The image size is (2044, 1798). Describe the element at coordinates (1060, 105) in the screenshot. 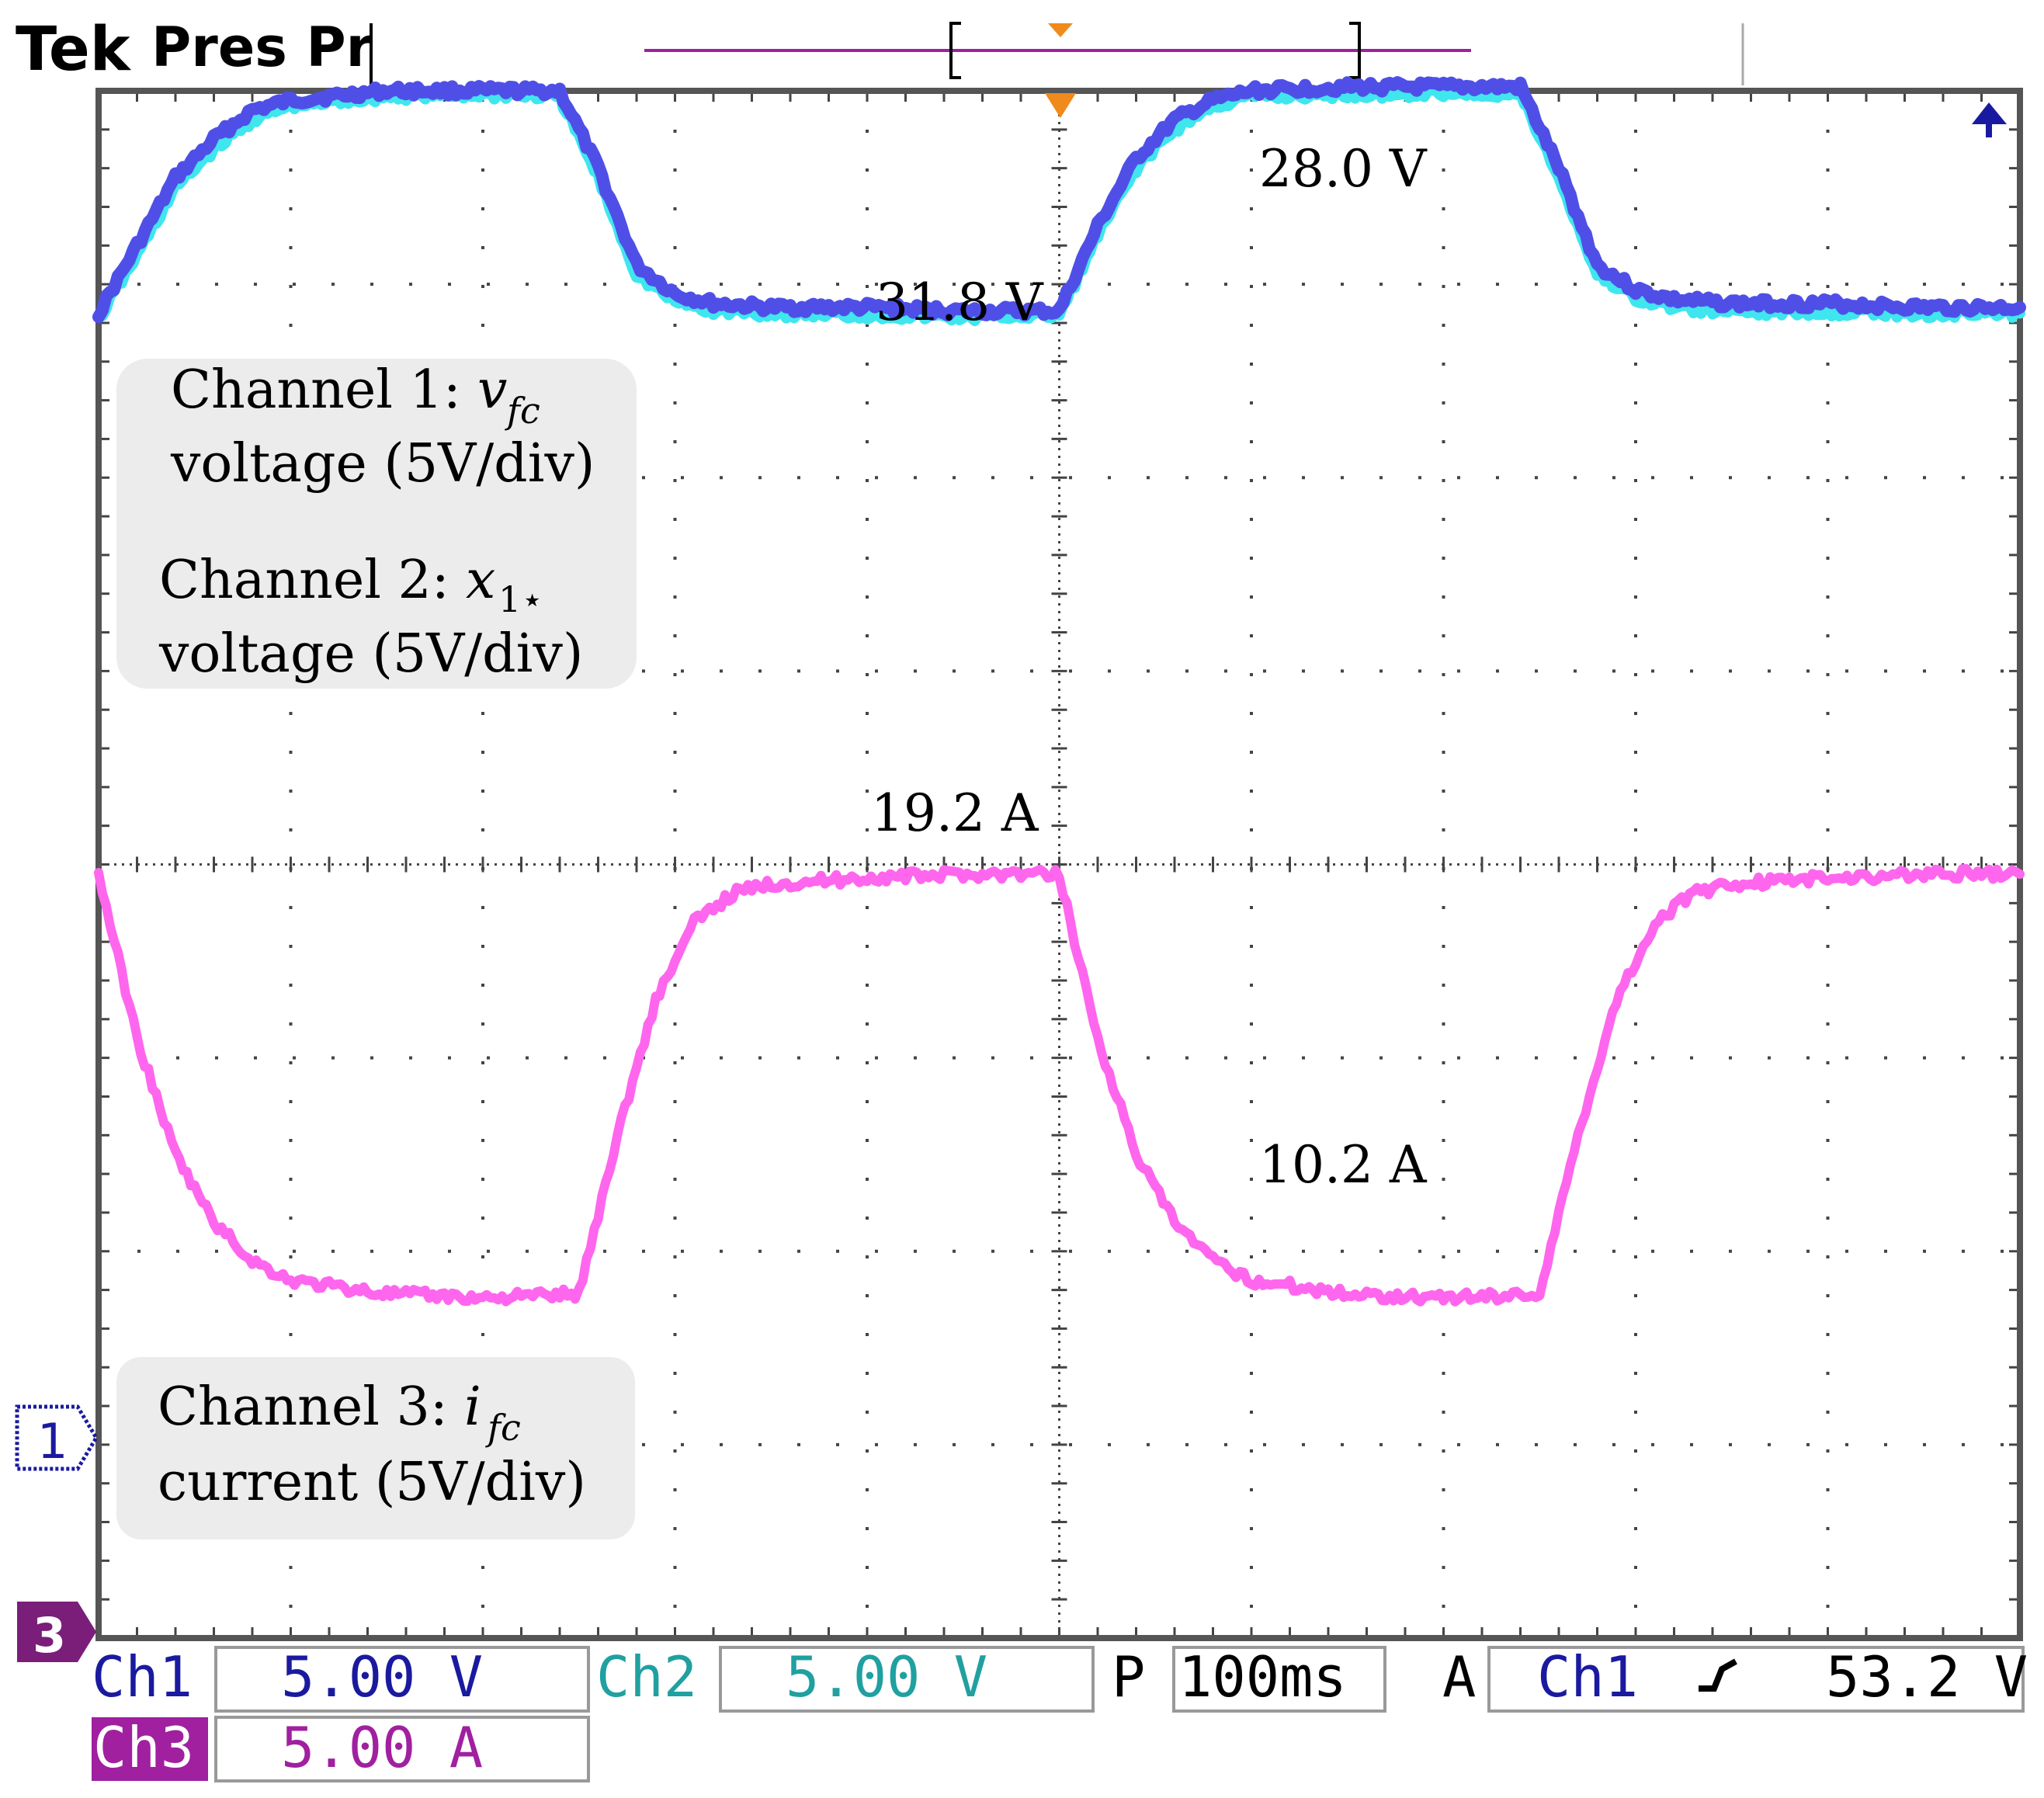

I see `trigger-position-icon` at that location.